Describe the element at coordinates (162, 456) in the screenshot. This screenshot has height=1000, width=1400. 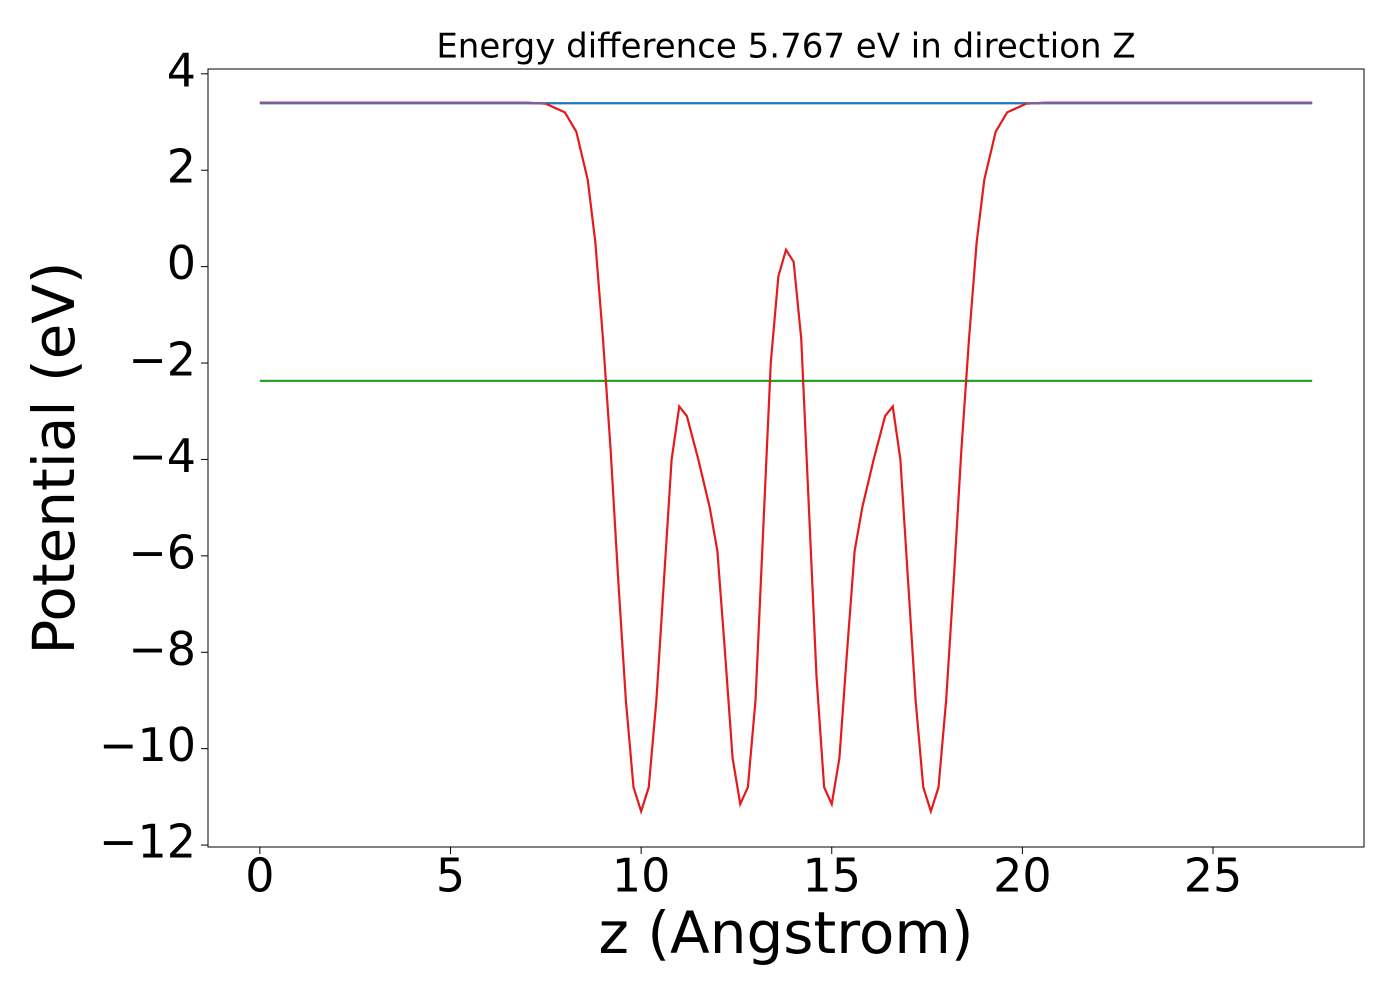
I see `y-tick-label: −4` at that location.